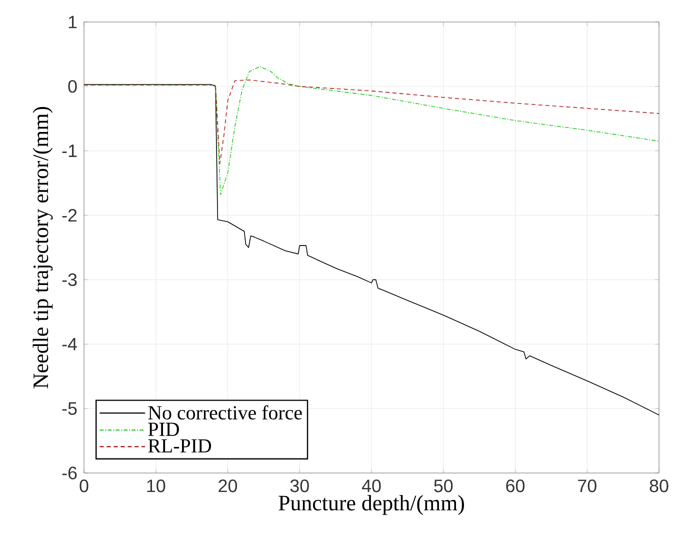 The width and height of the screenshot is (673, 545). Describe the element at coordinates (42, 247) in the screenshot. I see `y-axis-title: Needle tip trajectory error/(mm)` at that location.